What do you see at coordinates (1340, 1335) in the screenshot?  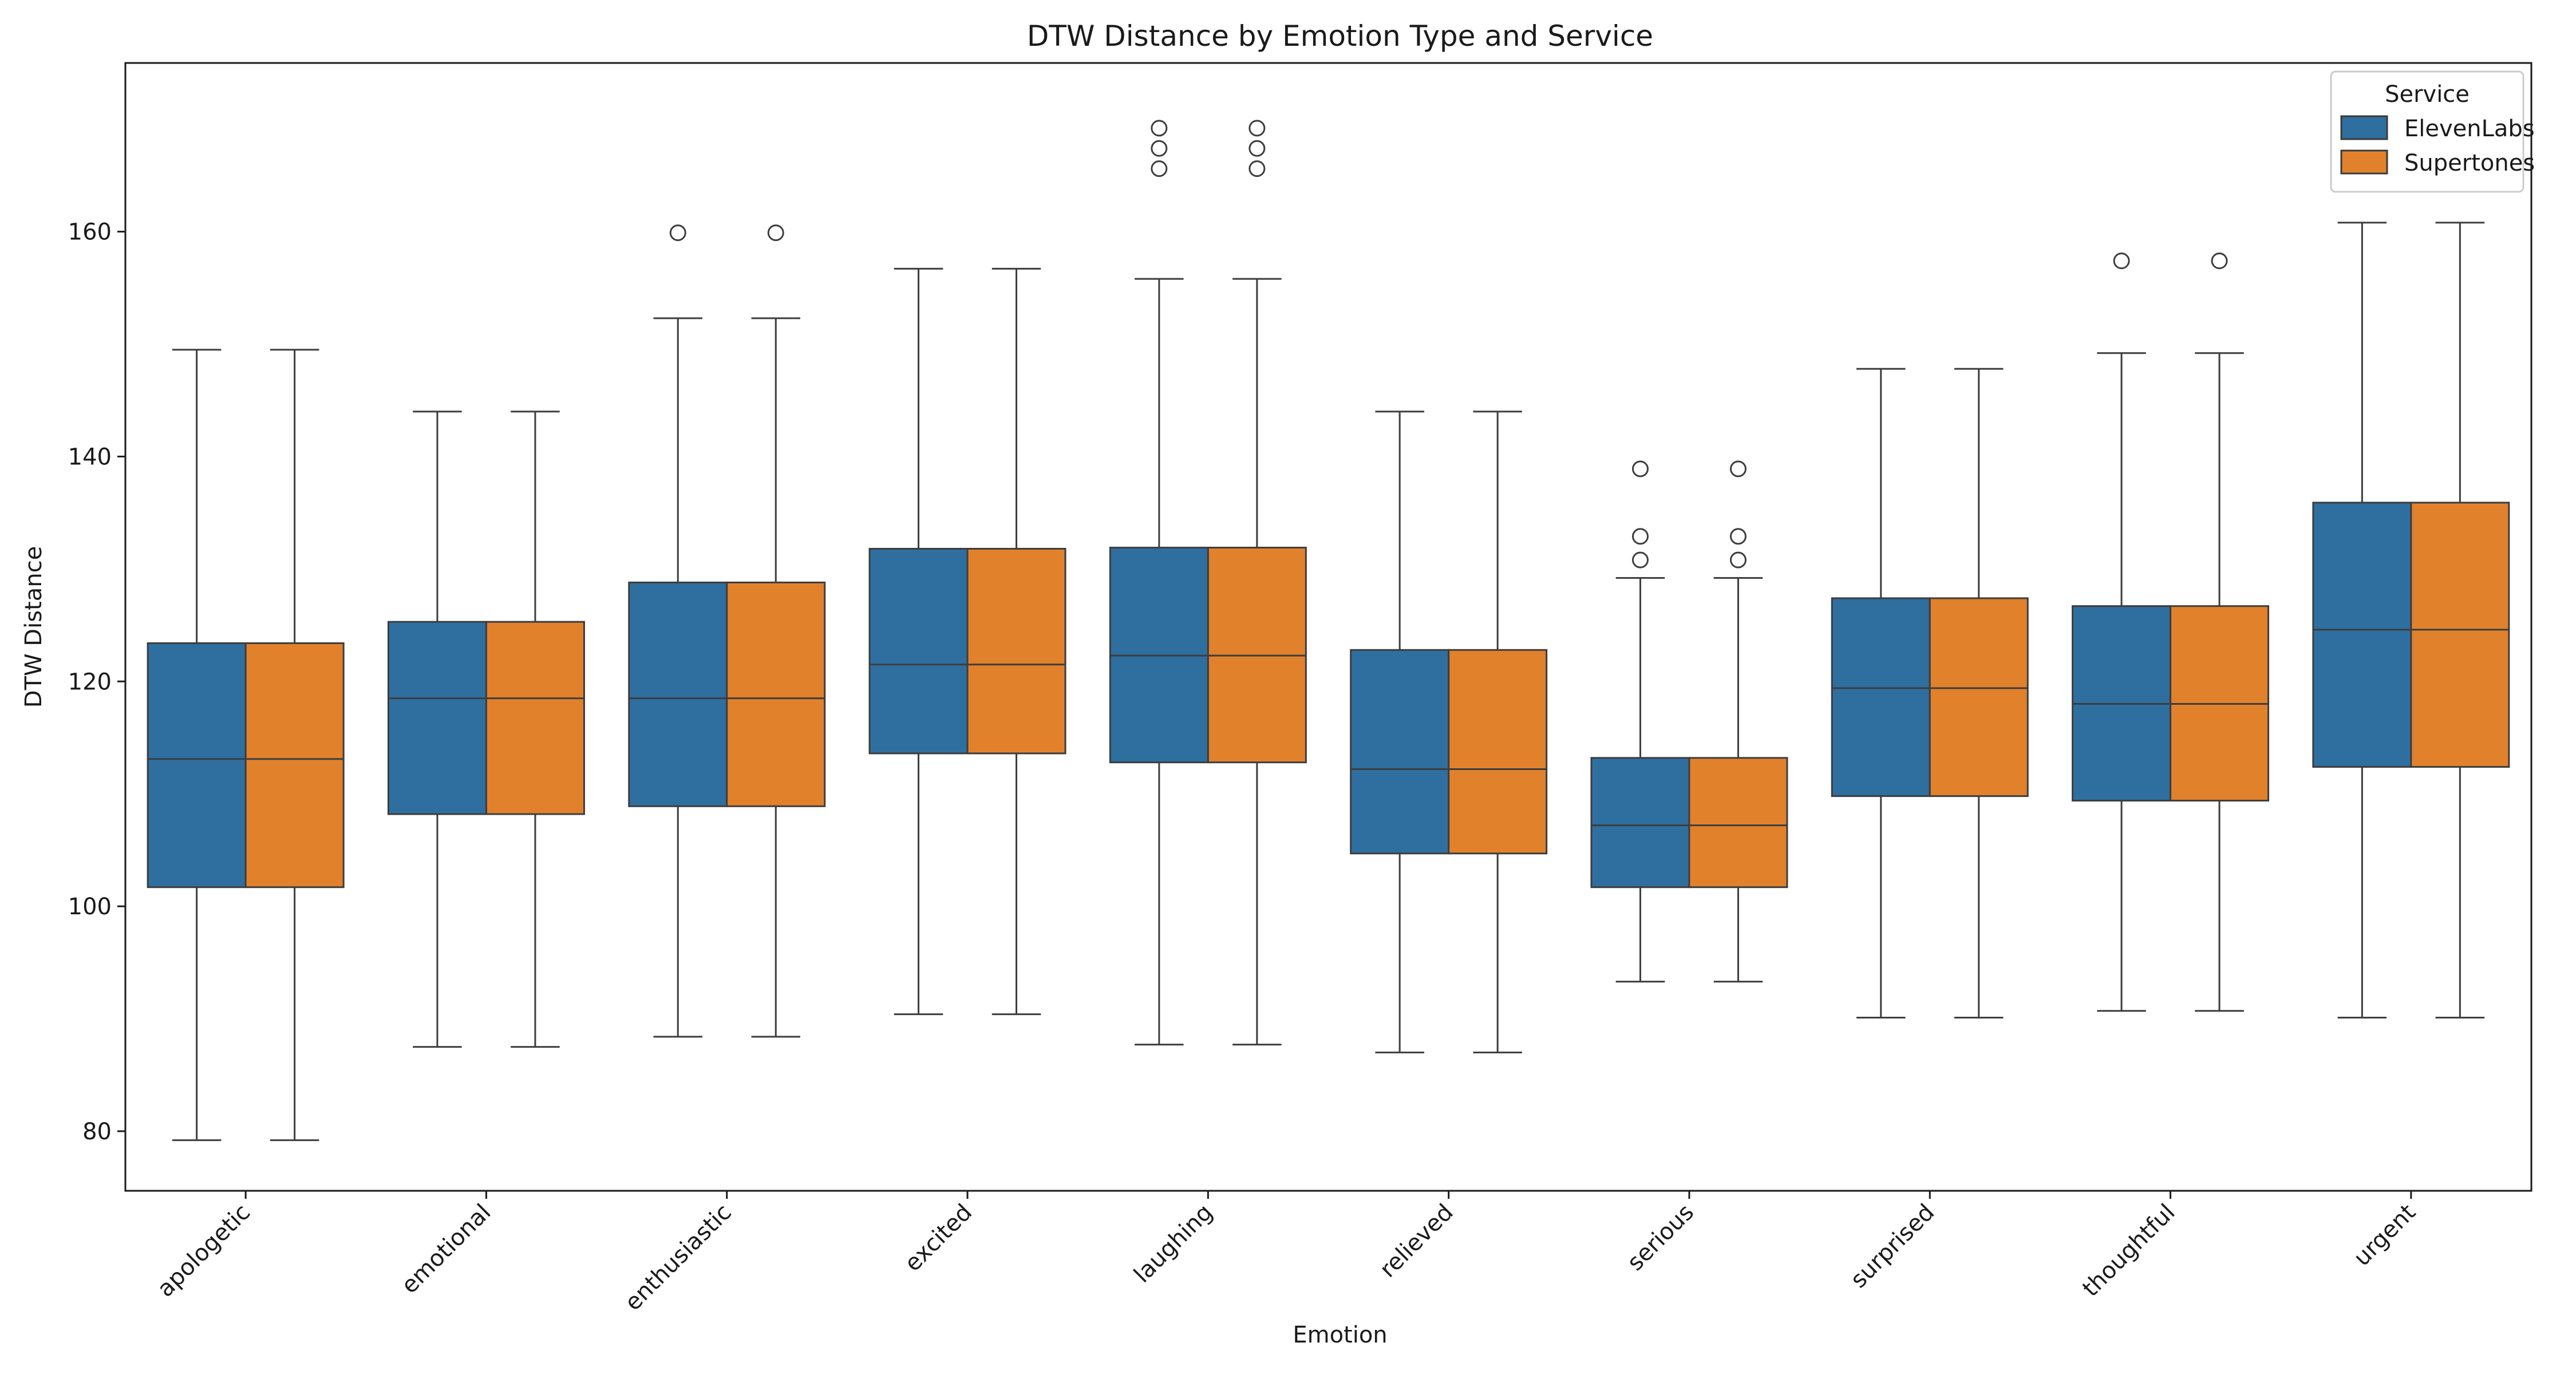 I see `x-axis-label: Emotion` at bounding box center [1340, 1335].